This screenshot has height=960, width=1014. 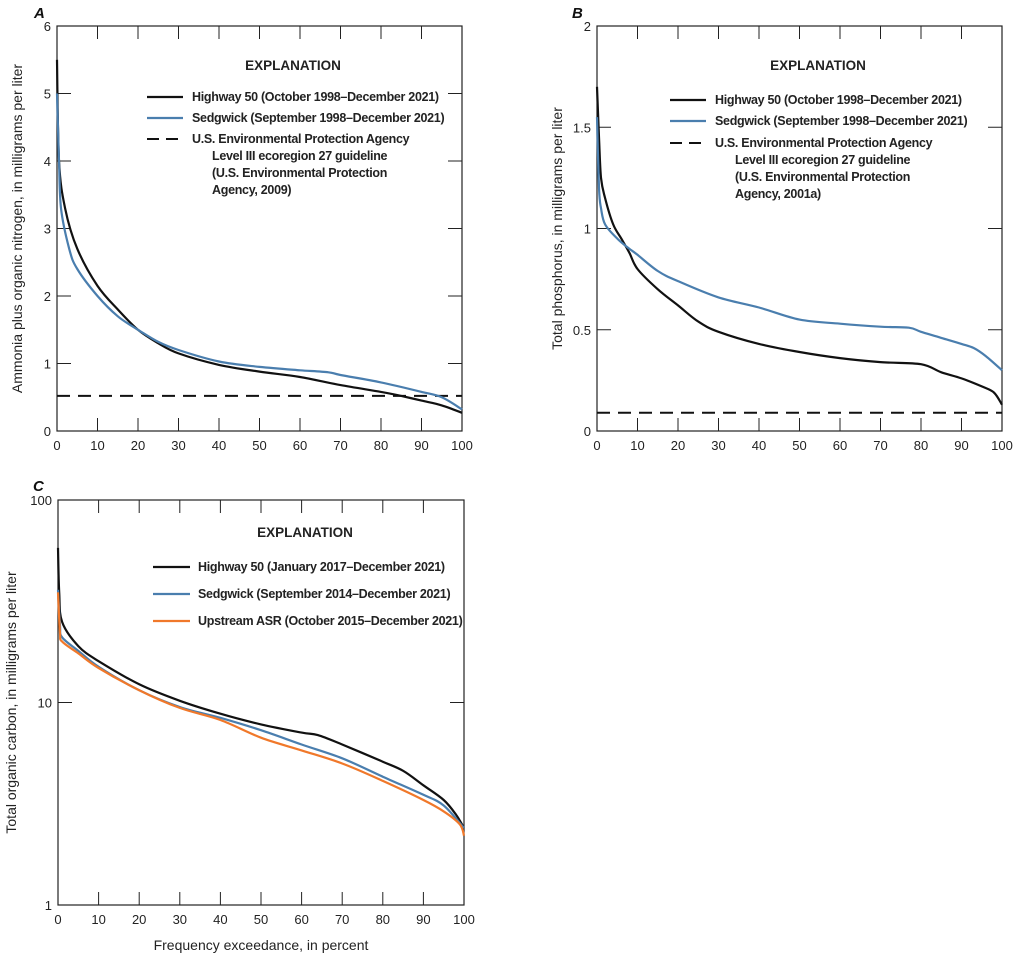 I want to click on legend-label-highway50: Highway 50 (January 2017–December 2021), so click(x=321, y=567).